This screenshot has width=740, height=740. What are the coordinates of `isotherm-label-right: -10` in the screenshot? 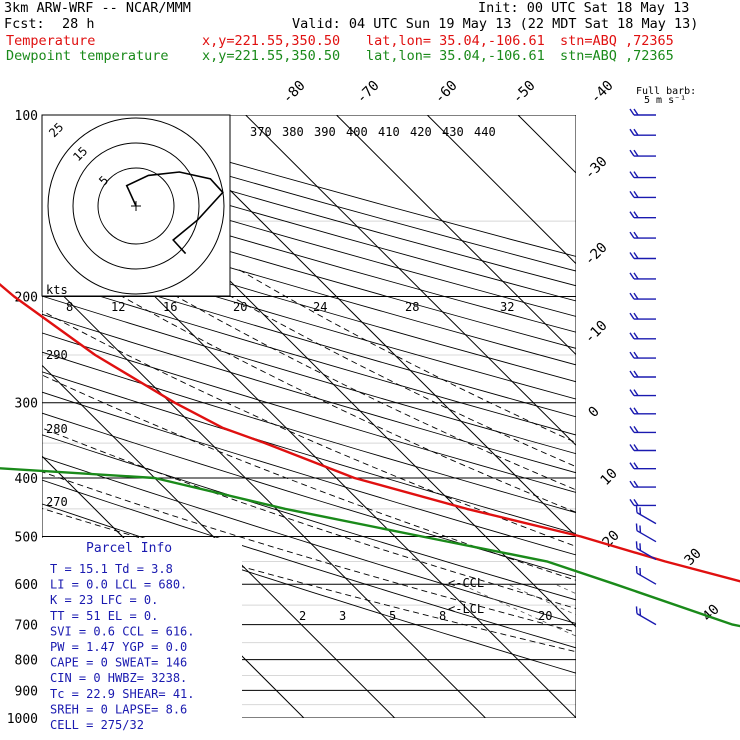 It's located at (596, 332).